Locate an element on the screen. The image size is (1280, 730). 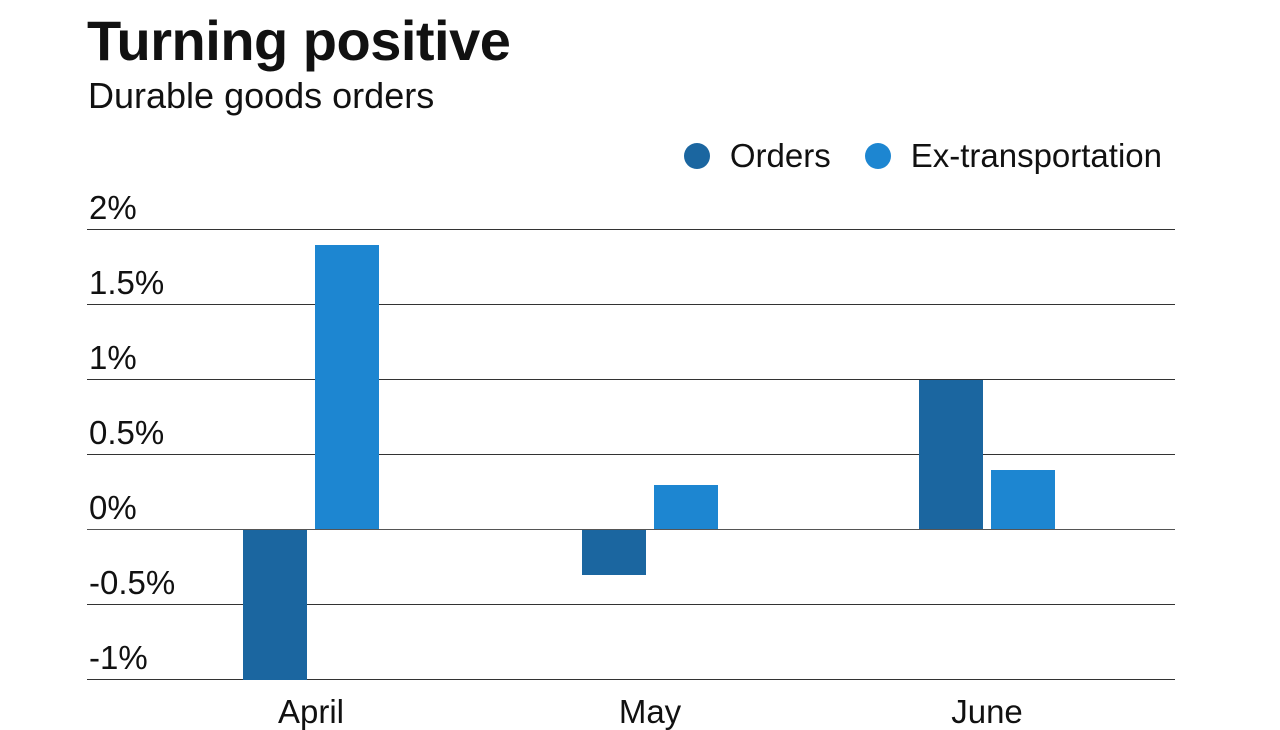
bar-orders-may is located at coordinates (614, 552).